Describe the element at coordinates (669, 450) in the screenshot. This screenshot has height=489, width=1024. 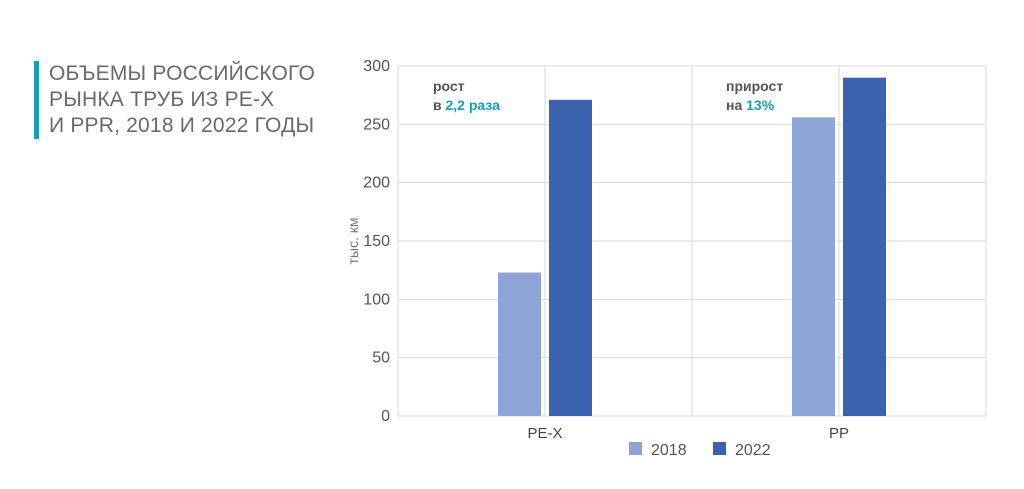
I see `legend-label: 2018` at that location.